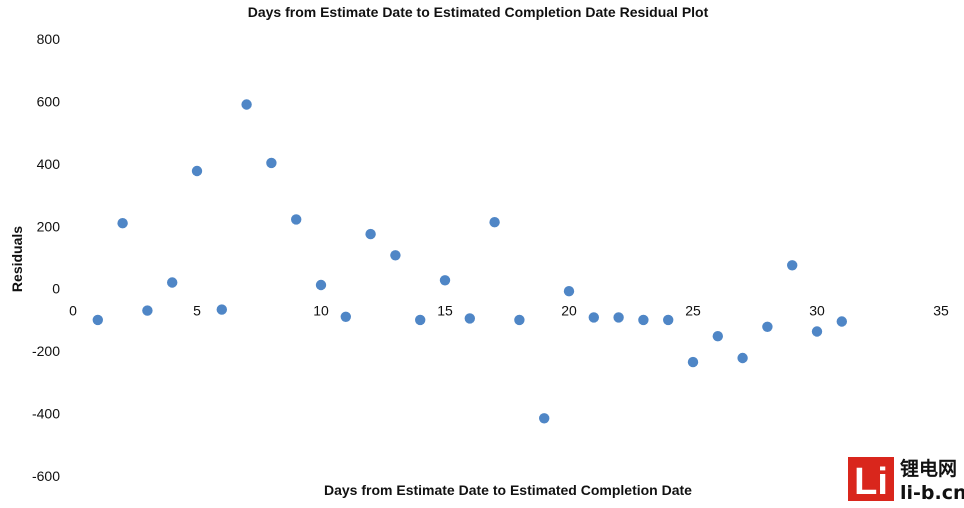 This screenshot has height=508, width=964. Describe the element at coordinates (197, 311) in the screenshot. I see `x-tick-label: 5` at that location.